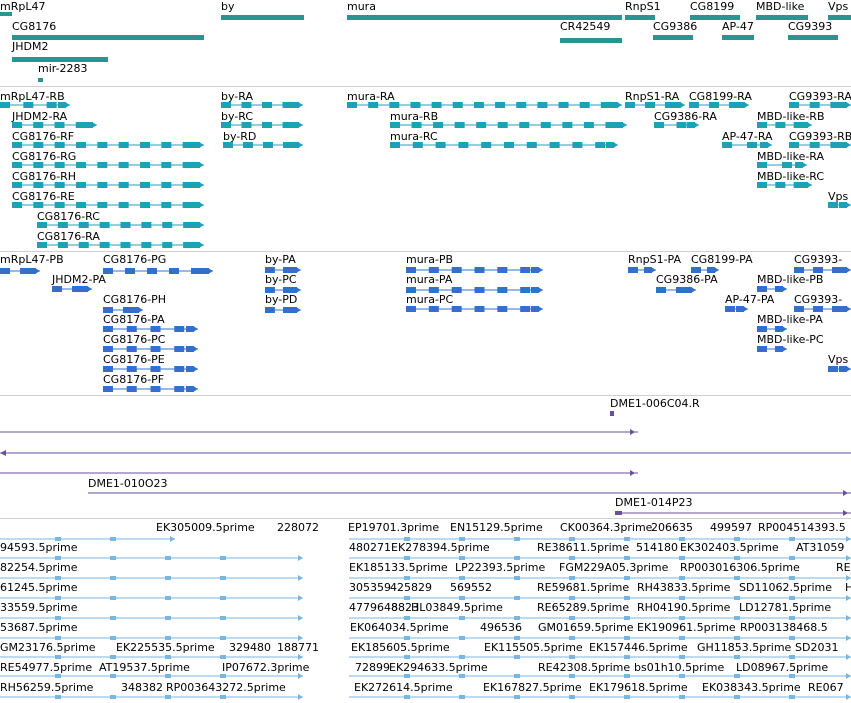  Describe the element at coordinates (134, 379) in the screenshot. I see `feature-label: CG8176-PF` at that location.